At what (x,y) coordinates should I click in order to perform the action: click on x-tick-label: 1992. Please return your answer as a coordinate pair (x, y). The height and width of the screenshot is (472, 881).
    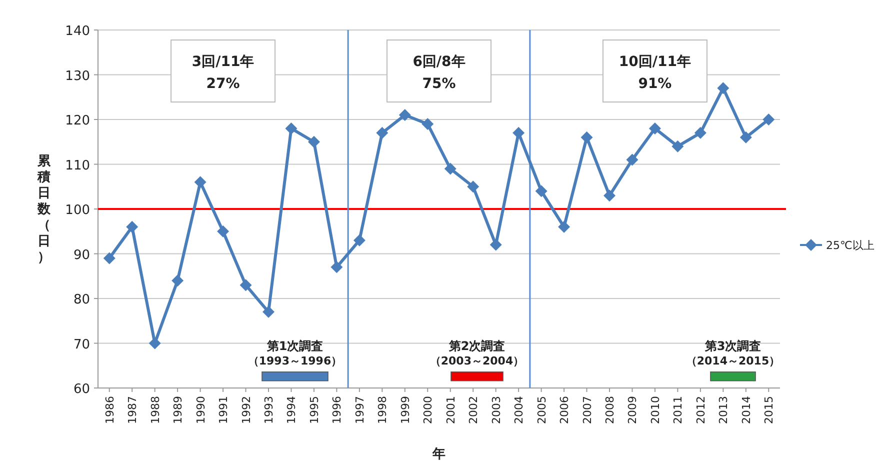
    Looking at the image, I should click on (246, 410).